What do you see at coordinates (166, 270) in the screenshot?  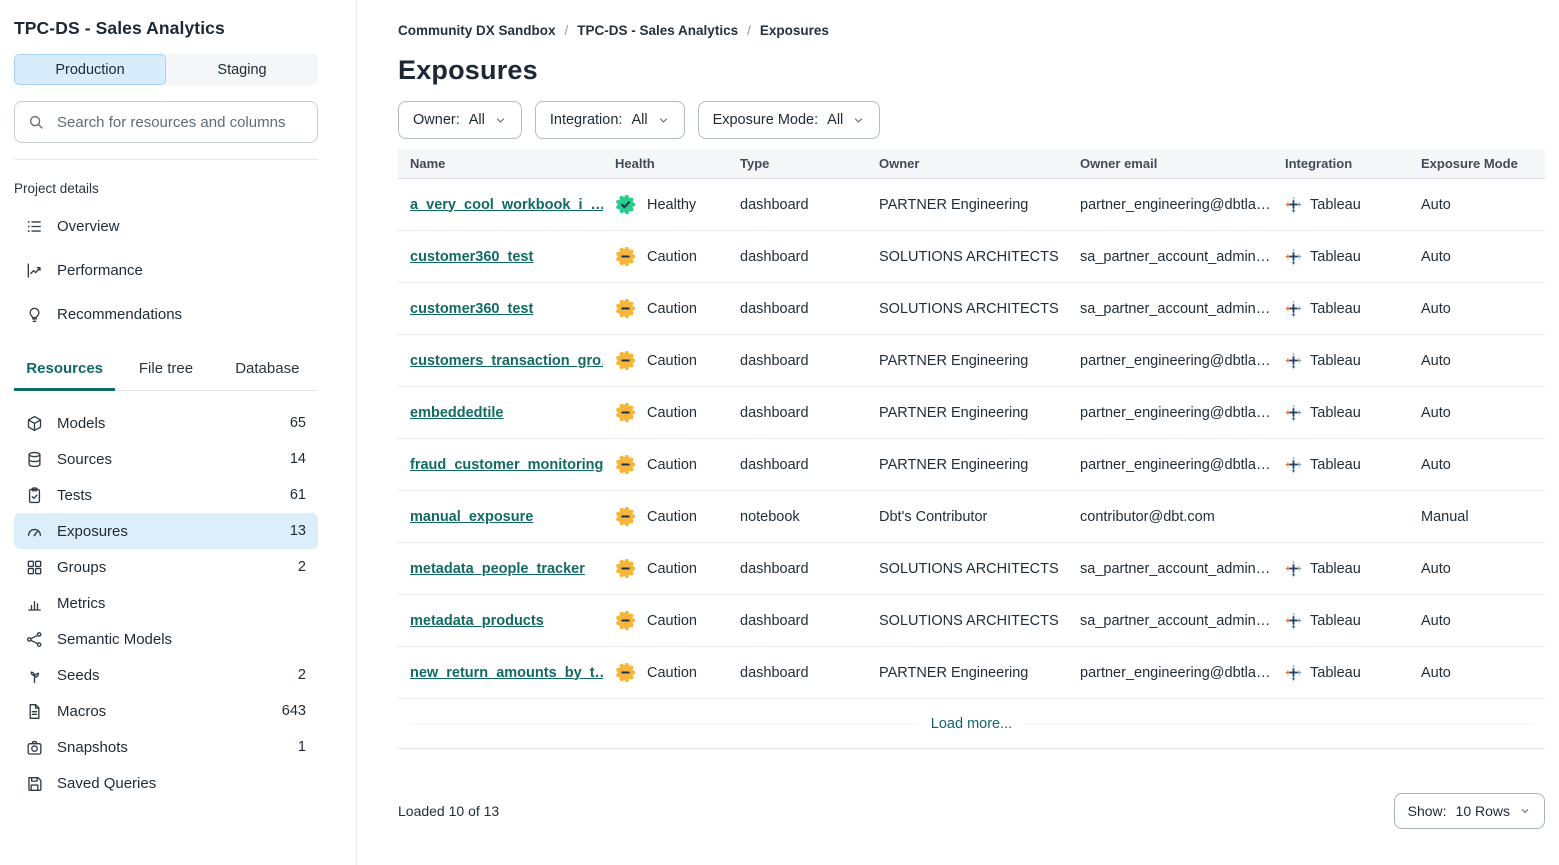 I see `sidebar-item-performance: Performance` at bounding box center [166, 270].